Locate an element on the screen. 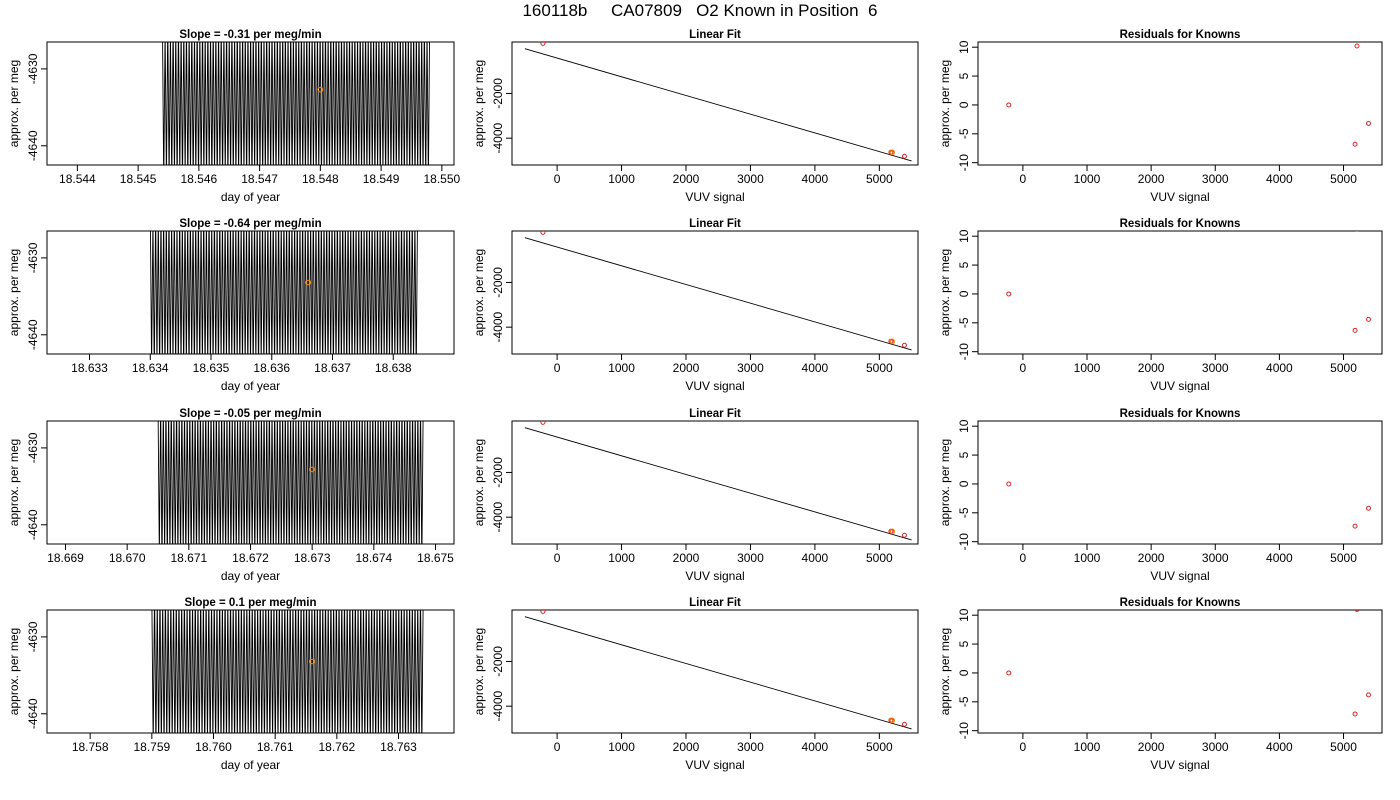 This screenshot has width=1400, height=800. x-tick-label: 18.673 is located at coordinates (312, 558).